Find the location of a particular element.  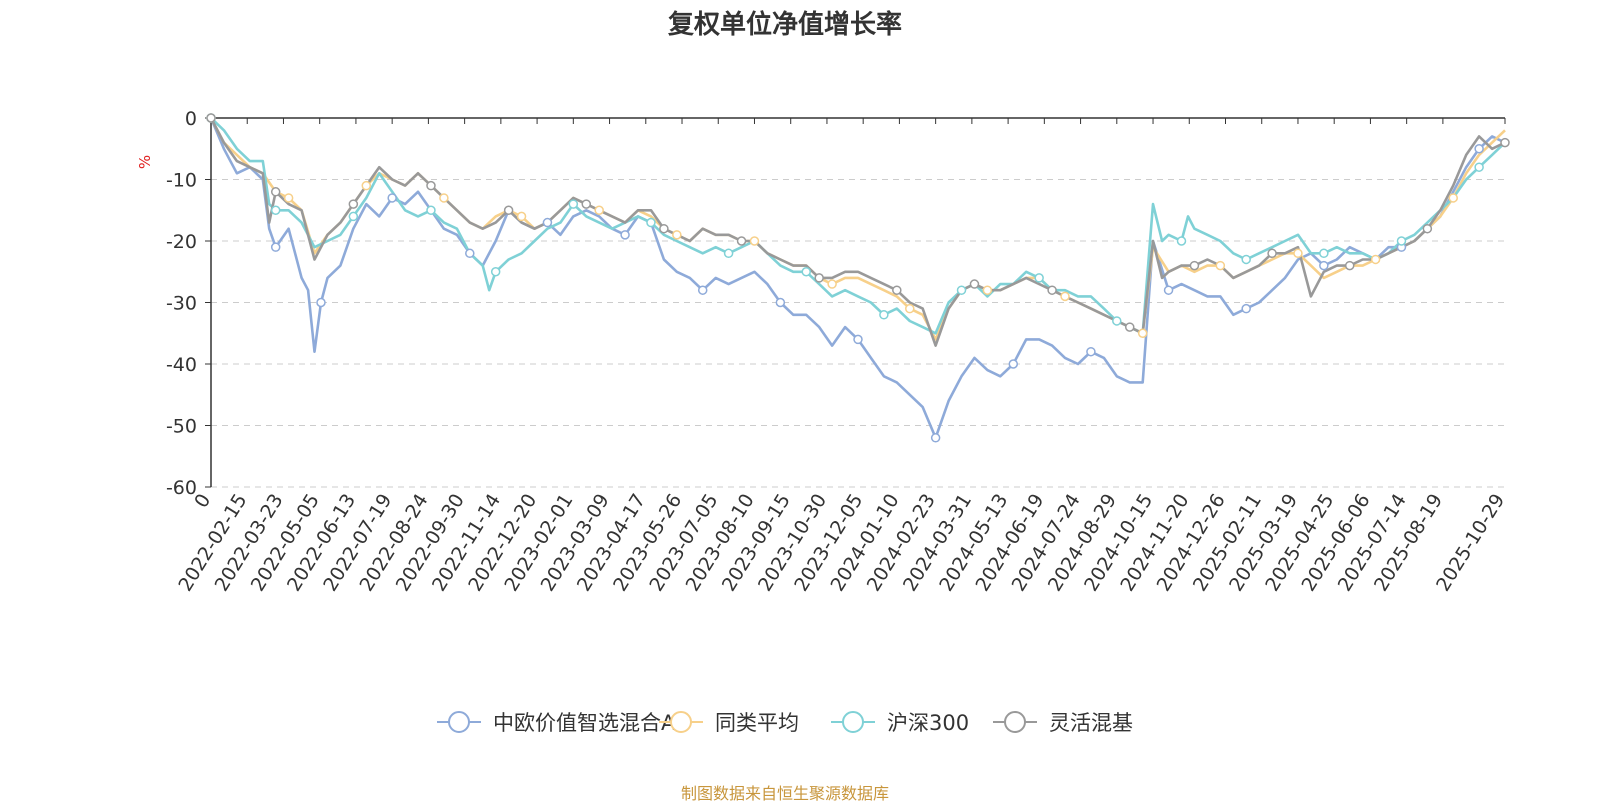

y-tick-label: 0 is located at coordinates (191, 119).